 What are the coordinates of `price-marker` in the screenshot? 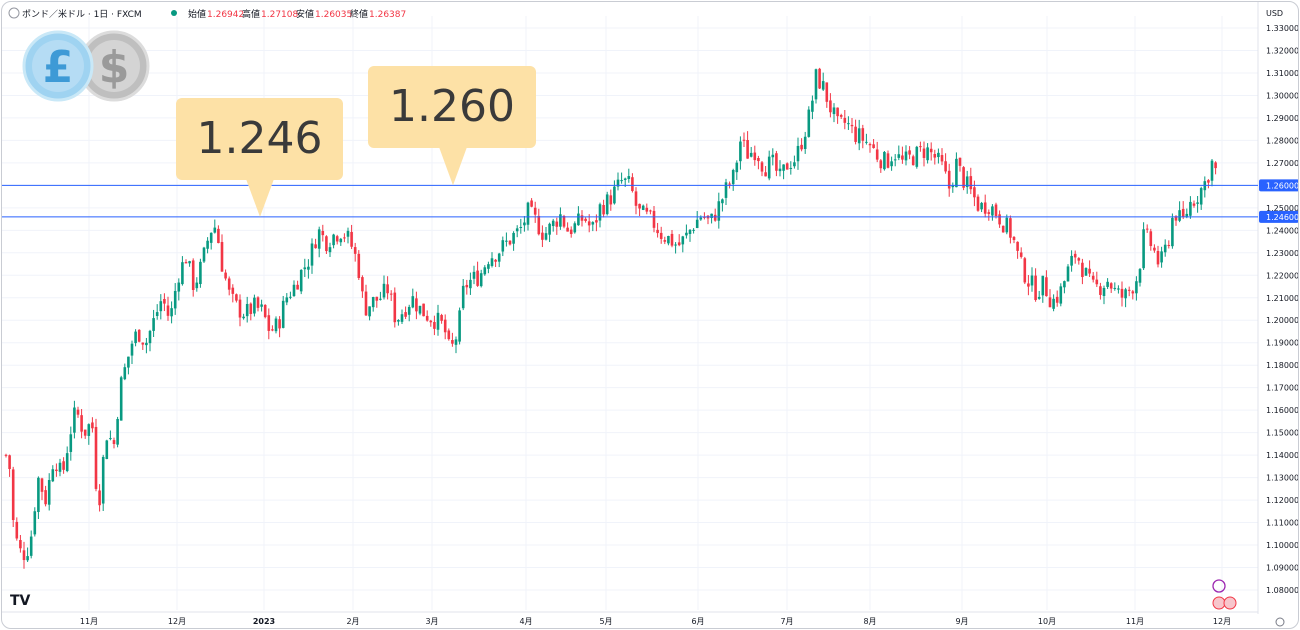 It's located at (1278, 185).